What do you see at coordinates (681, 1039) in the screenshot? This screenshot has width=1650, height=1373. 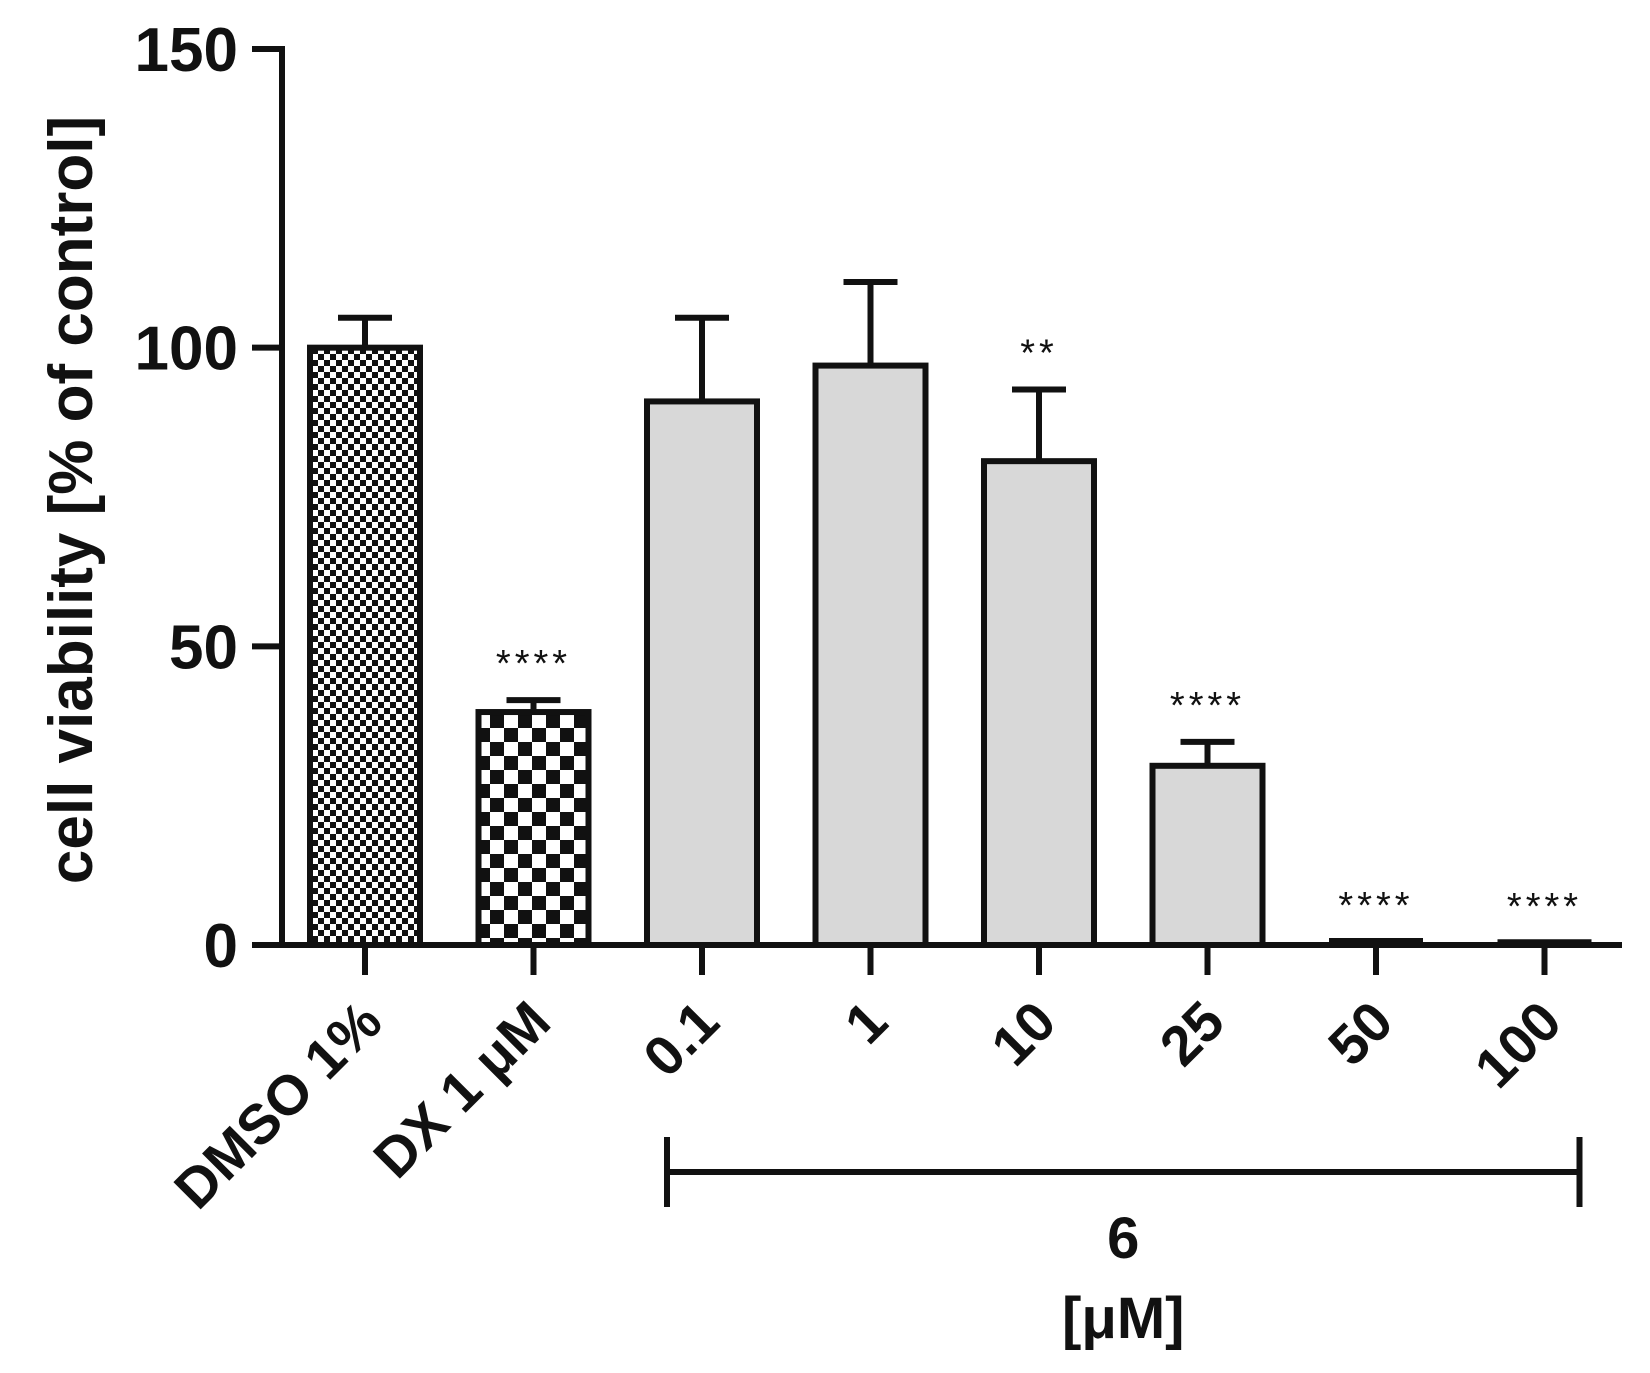 I see `x-tick-label-2: 0.1` at bounding box center [681, 1039].